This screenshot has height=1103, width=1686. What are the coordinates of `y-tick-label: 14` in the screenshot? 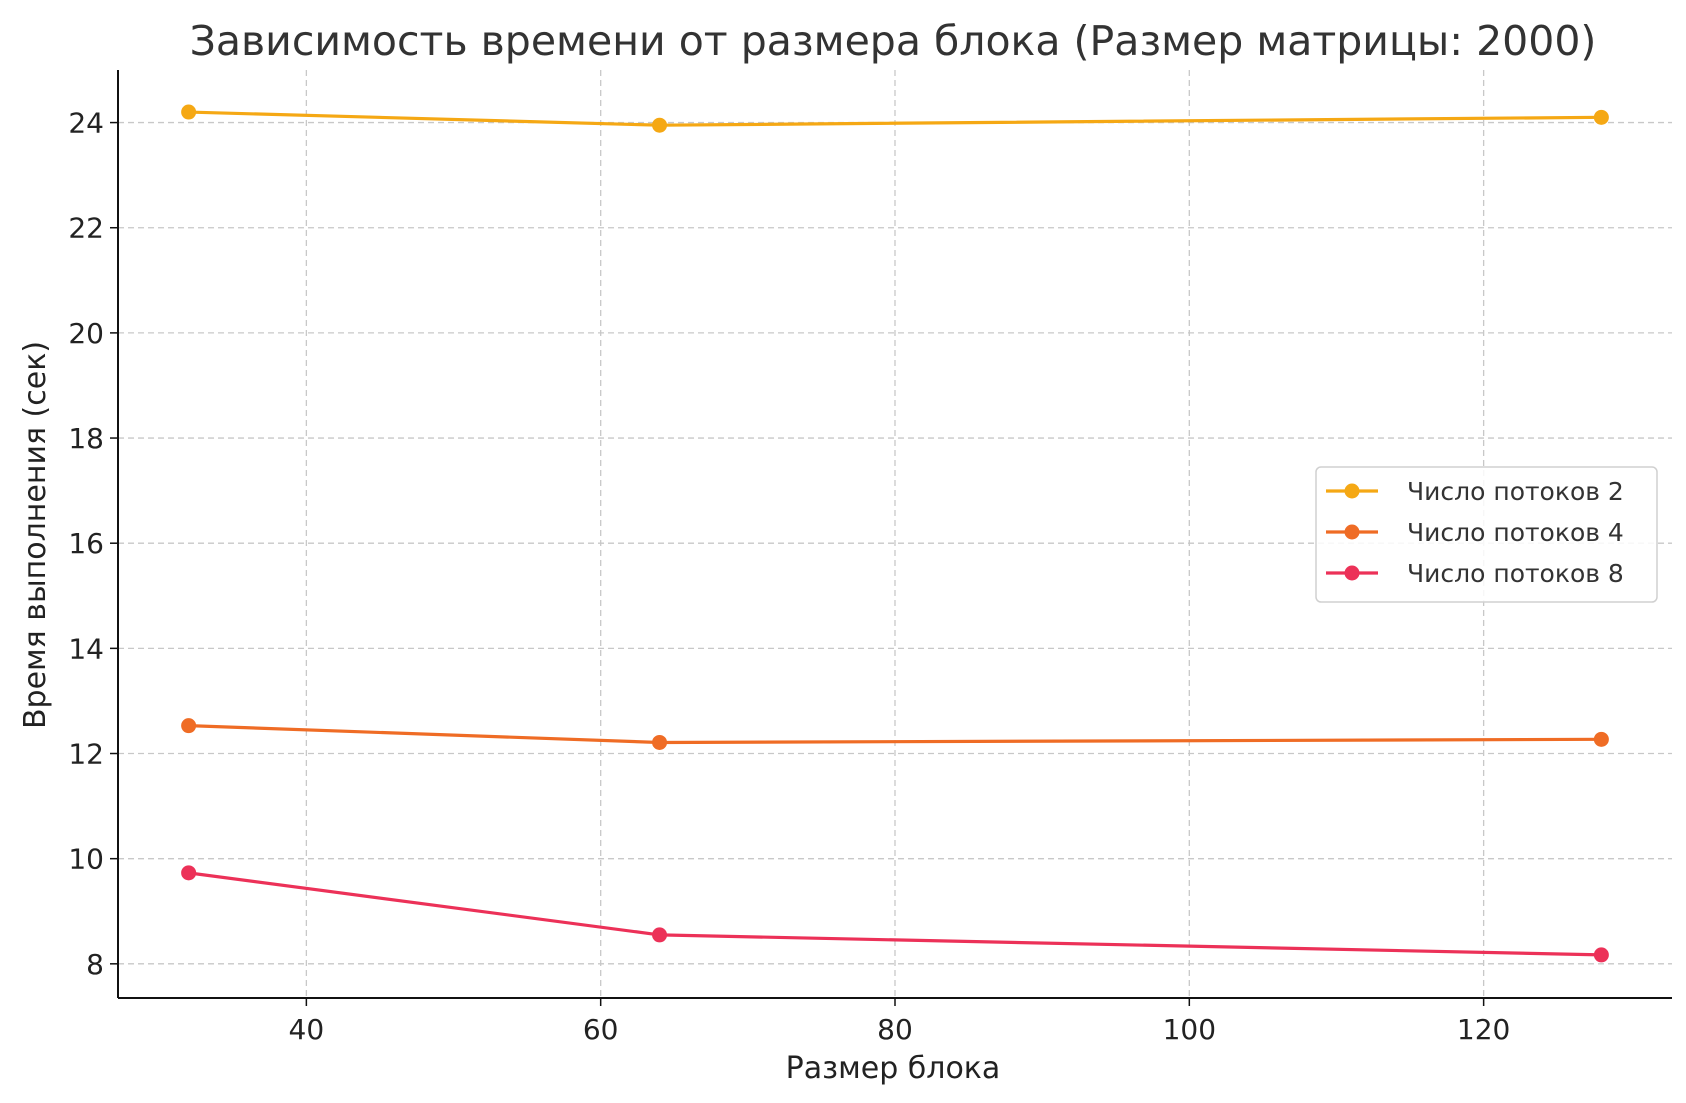 It's located at (86, 648).